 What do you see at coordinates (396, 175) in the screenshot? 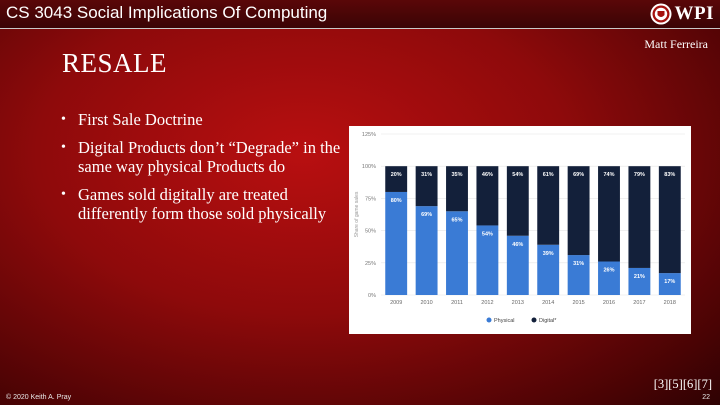
I see `data-label: 20%` at bounding box center [396, 175].